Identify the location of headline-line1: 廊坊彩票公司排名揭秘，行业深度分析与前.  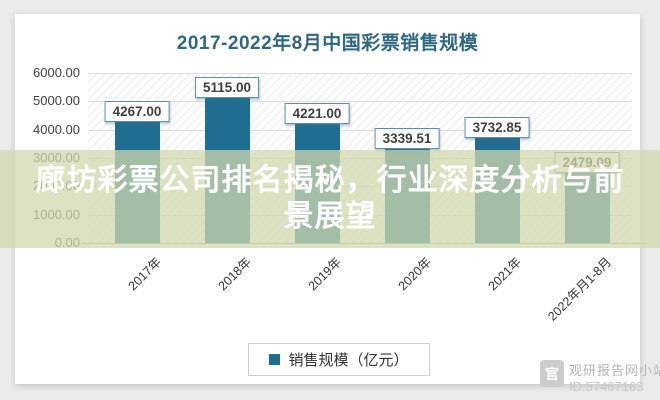
(330, 180).